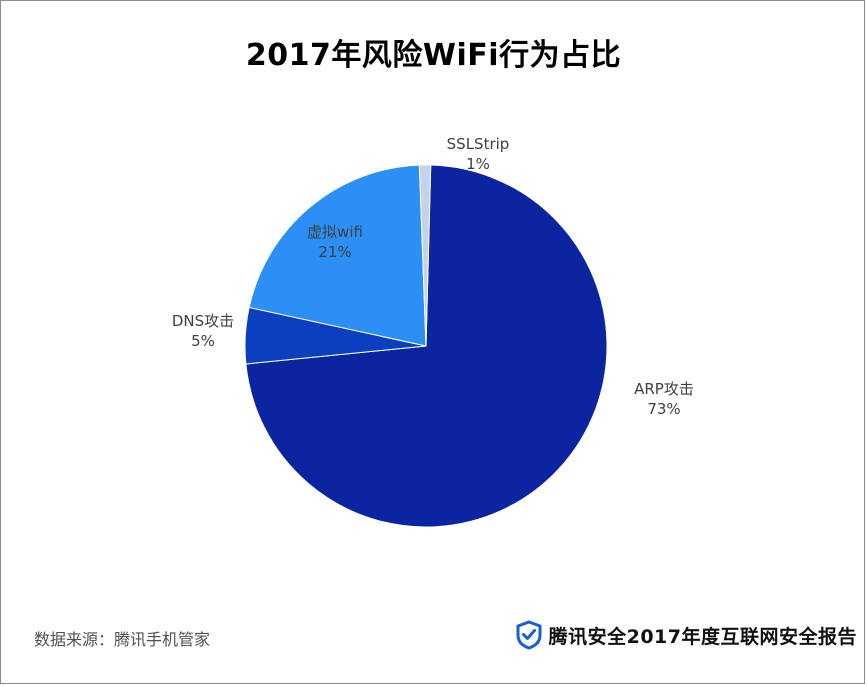 This screenshot has height=686, width=867. What do you see at coordinates (203, 321) in the screenshot?
I see `slice-name-label: DNS攻击` at bounding box center [203, 321].